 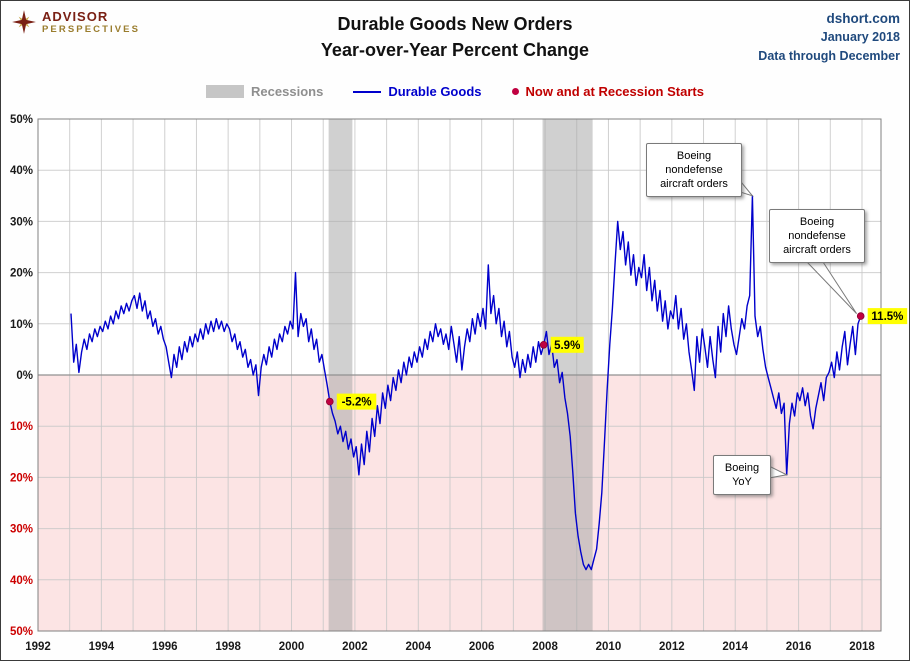 What do you see at coordinates (24, 376) in the screenshot?
I see `y-tick-label: 0%` at bounding box center [24, 376].